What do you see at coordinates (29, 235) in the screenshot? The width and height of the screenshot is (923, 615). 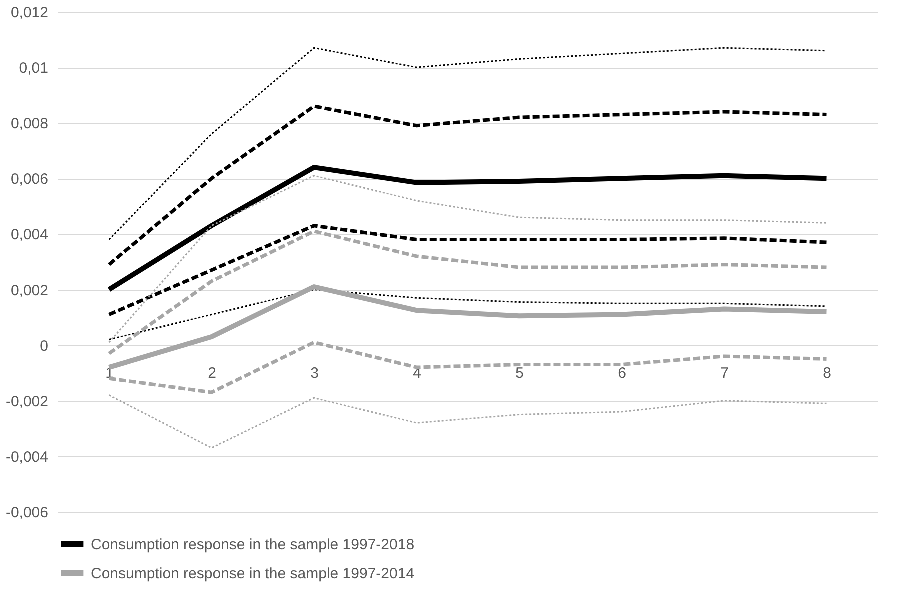 I see `y-tick-label: 0,004` at bounding box center [29, 235].